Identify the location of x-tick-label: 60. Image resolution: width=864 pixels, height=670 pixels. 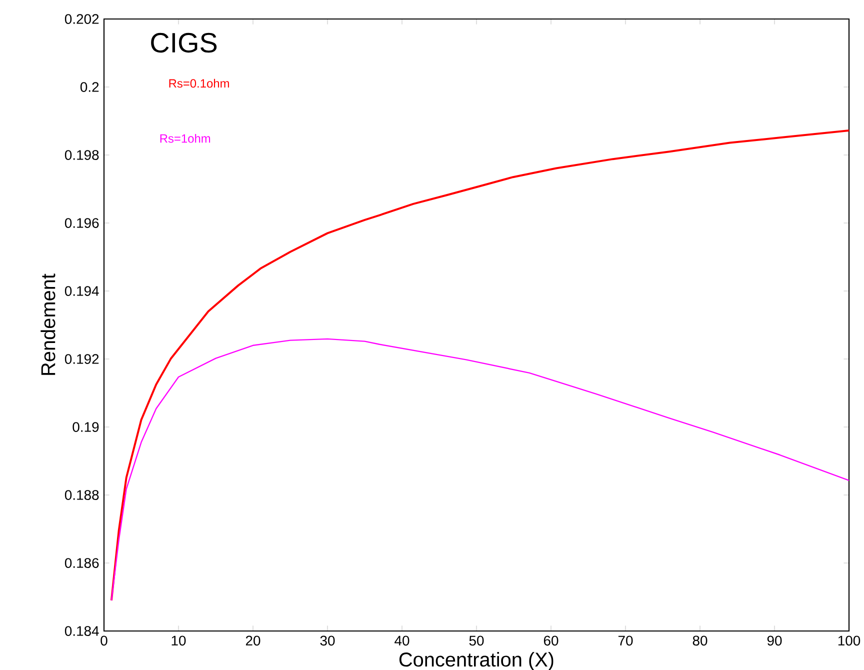
(551, 641).